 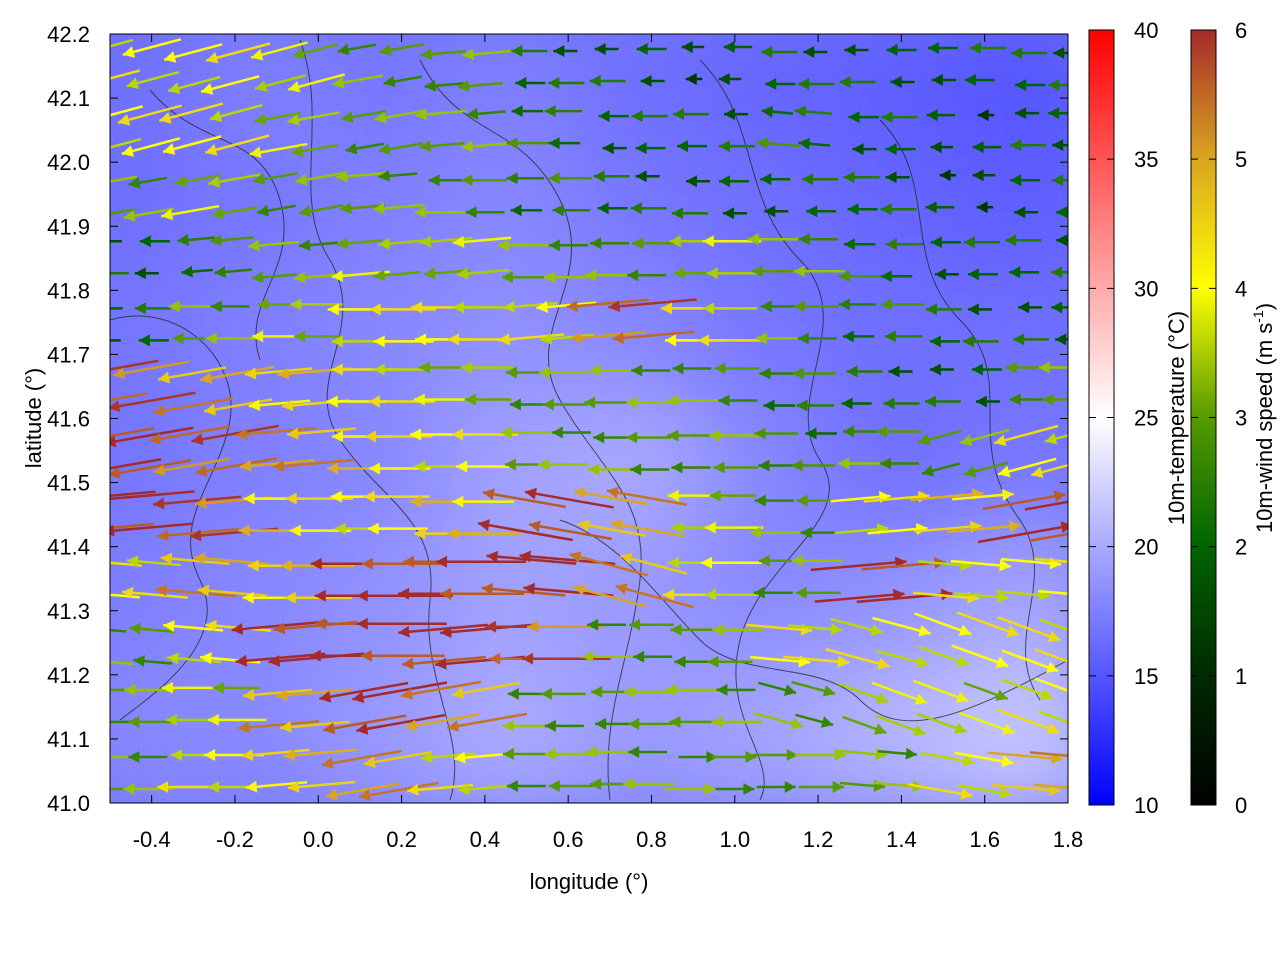 I want to click on y-tick-label: 41.5, so click(x=68, y=483).